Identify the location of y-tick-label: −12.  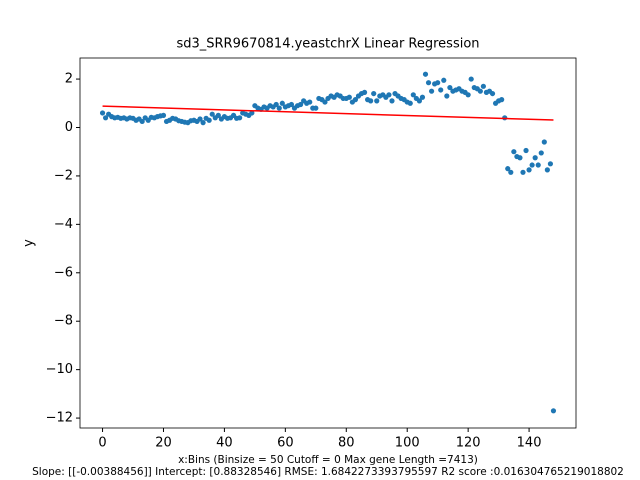
(59, 418).